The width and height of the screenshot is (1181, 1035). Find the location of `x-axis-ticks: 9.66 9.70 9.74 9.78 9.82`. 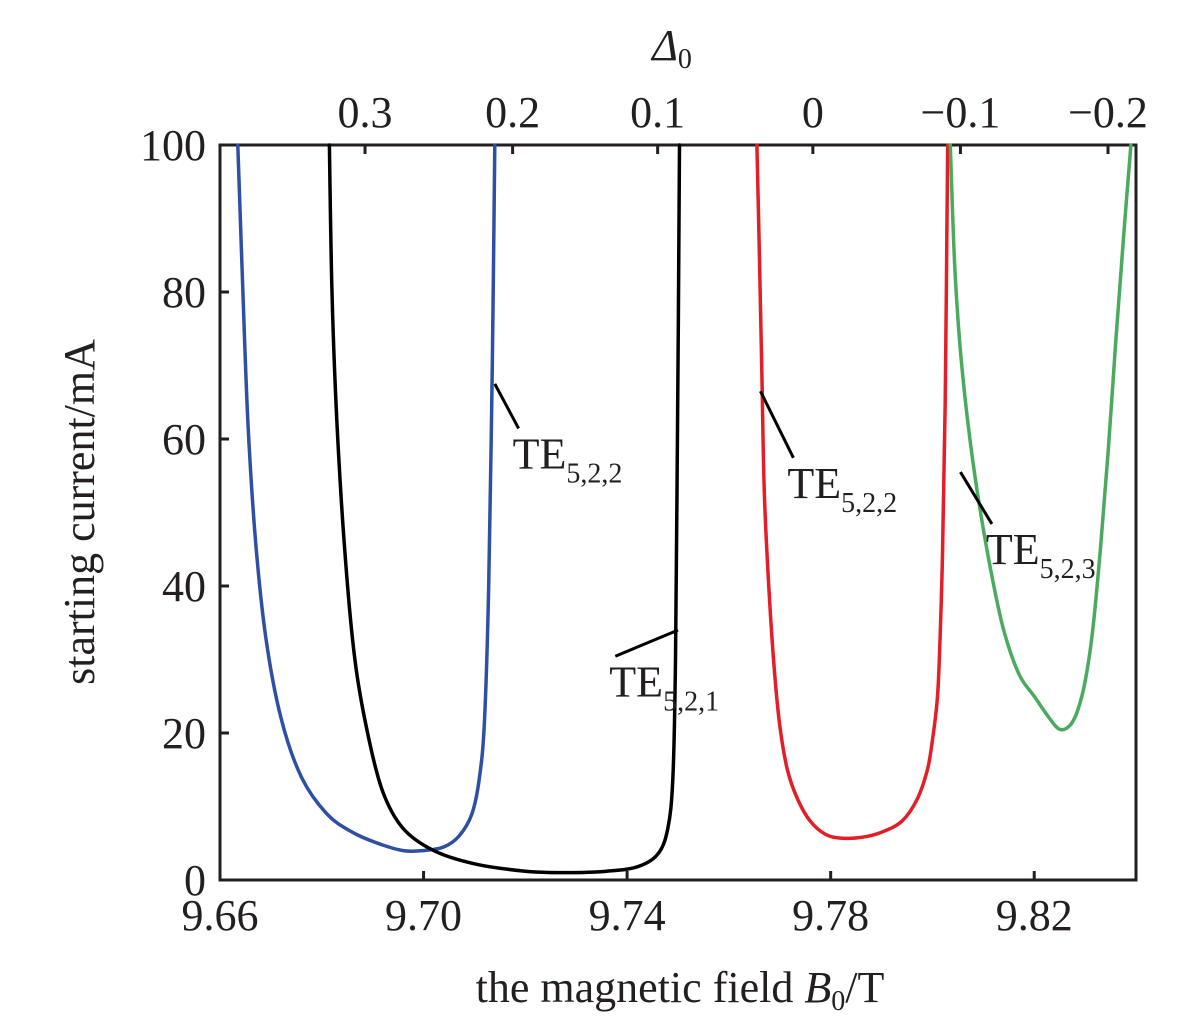

x-axis-ticks: 9.66 9.70 9.74 9.78 9.82 is located at coordinates (627, 905).